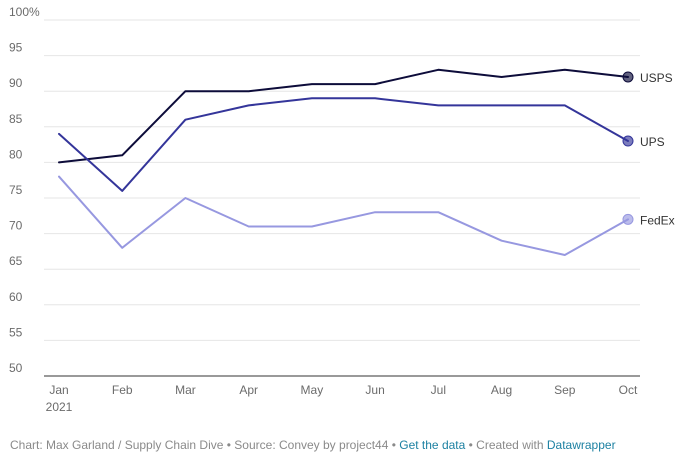 The height and width of the screenshot is (467, 688). Describe the element at coordinates (565, 390) in the screenshot. I see `x-tick-label-sep: Sep` at that location.